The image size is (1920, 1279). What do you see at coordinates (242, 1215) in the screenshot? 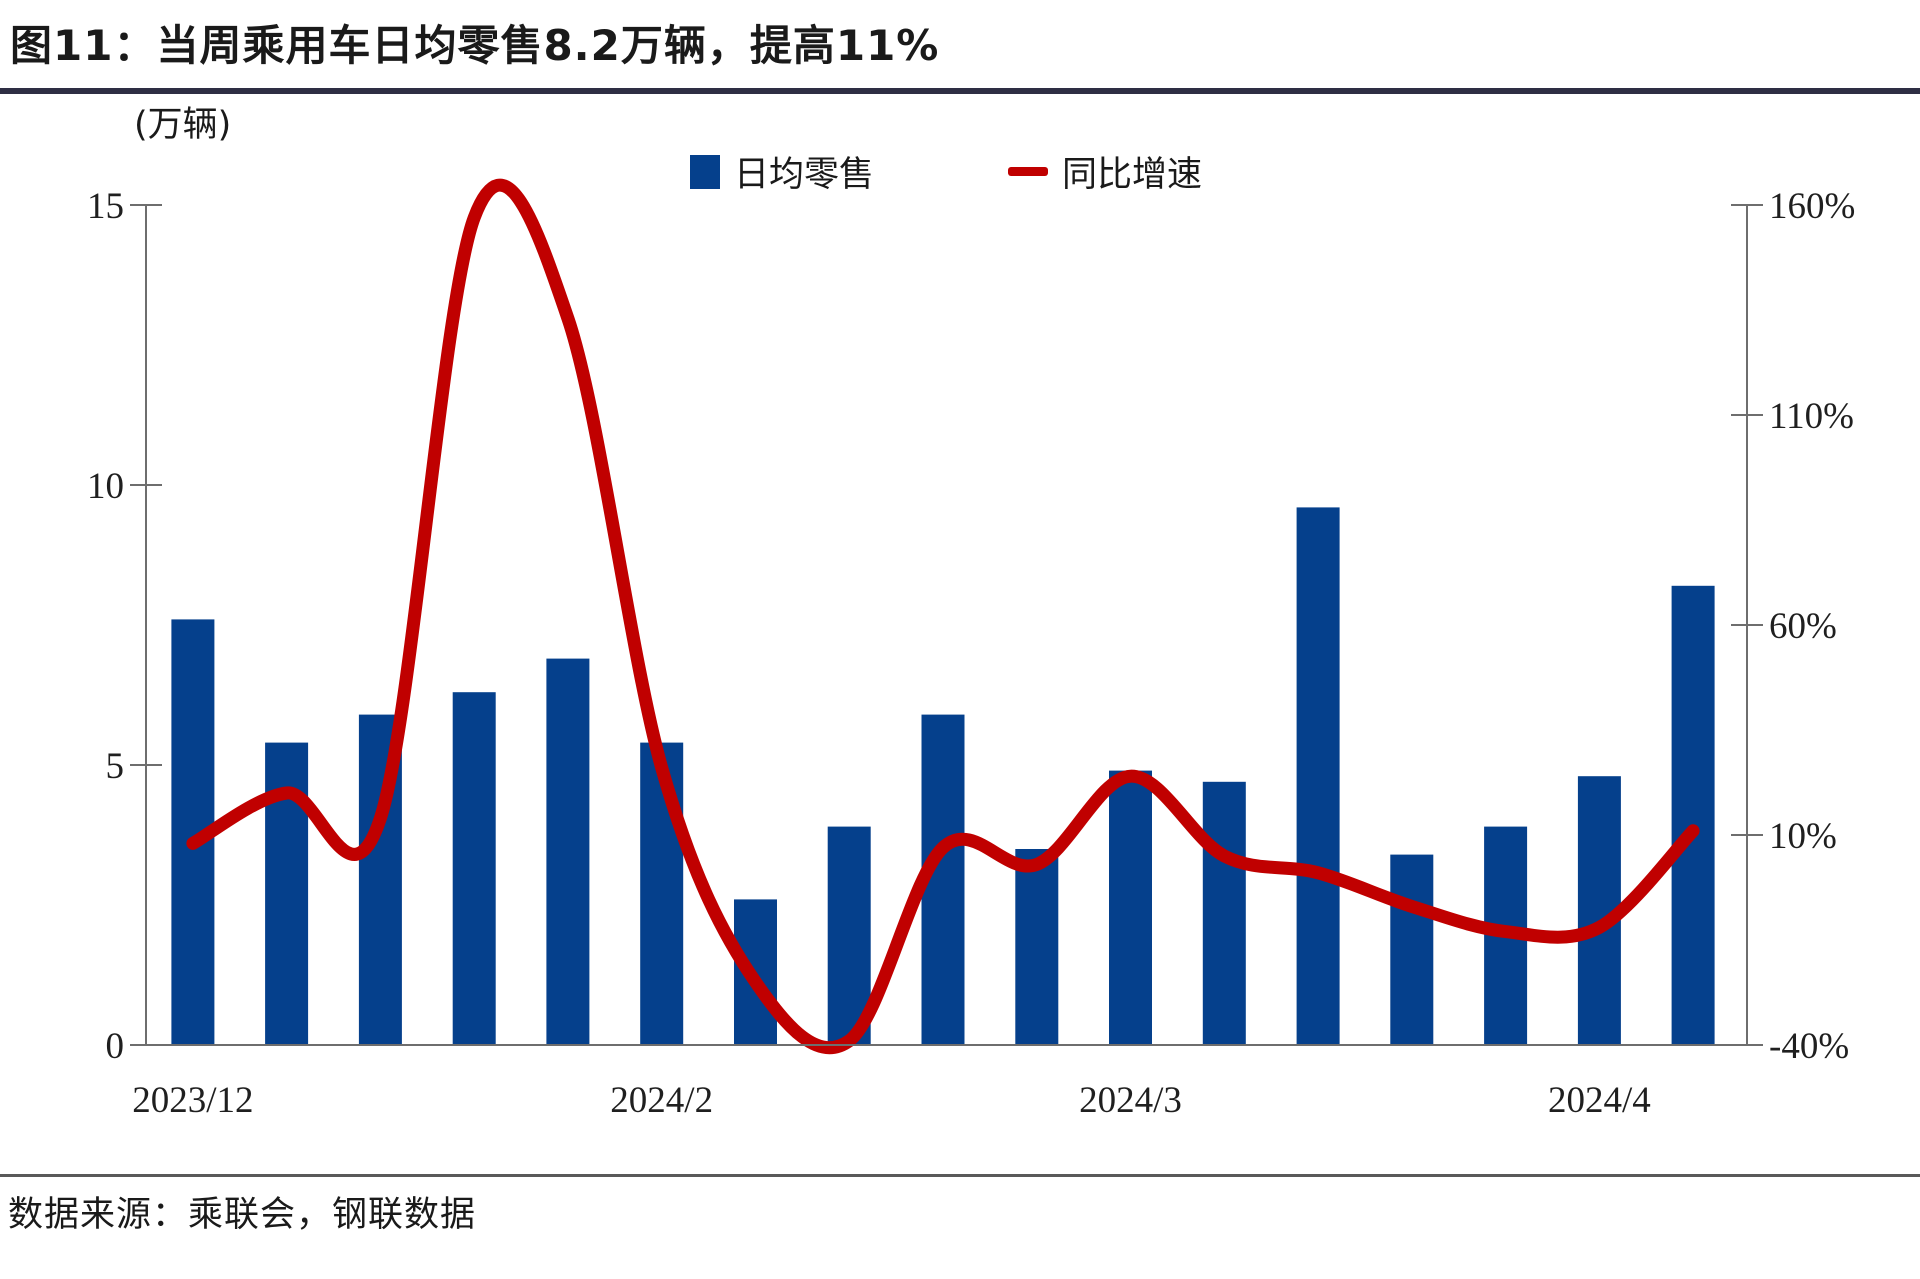
I see `data-source: 数据来源：乘联会，钢联数据` at bounding box center [242, 1215].